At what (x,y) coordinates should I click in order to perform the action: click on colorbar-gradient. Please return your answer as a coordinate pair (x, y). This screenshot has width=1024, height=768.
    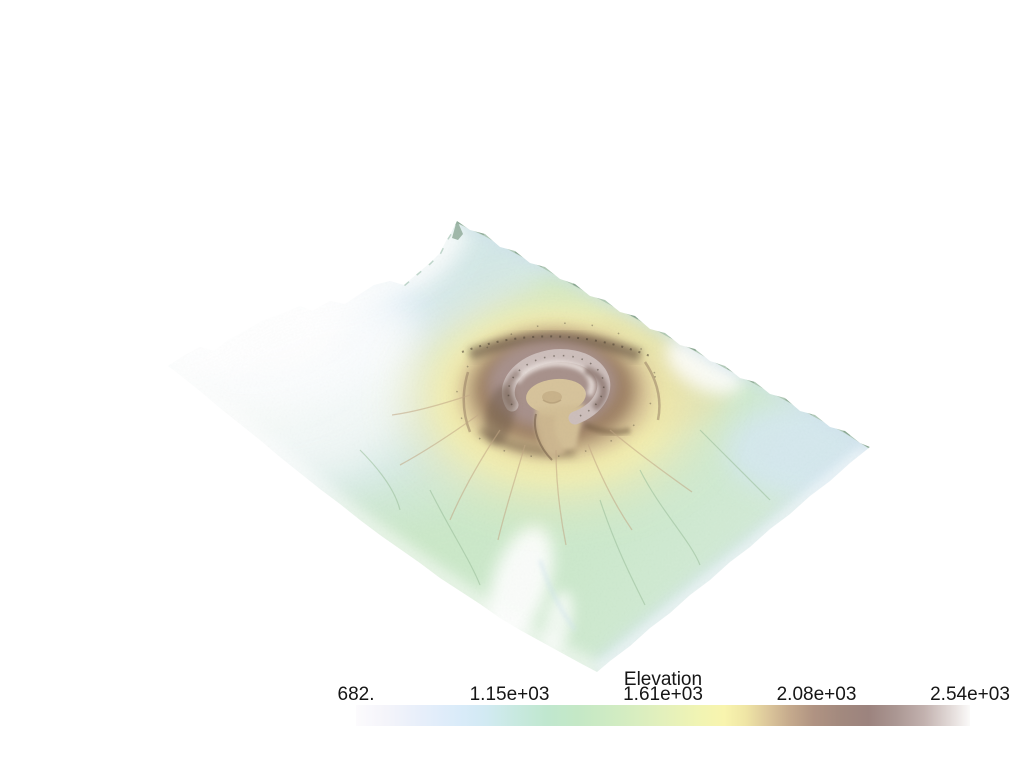
    Looking at the image, I should click on (663, 715).